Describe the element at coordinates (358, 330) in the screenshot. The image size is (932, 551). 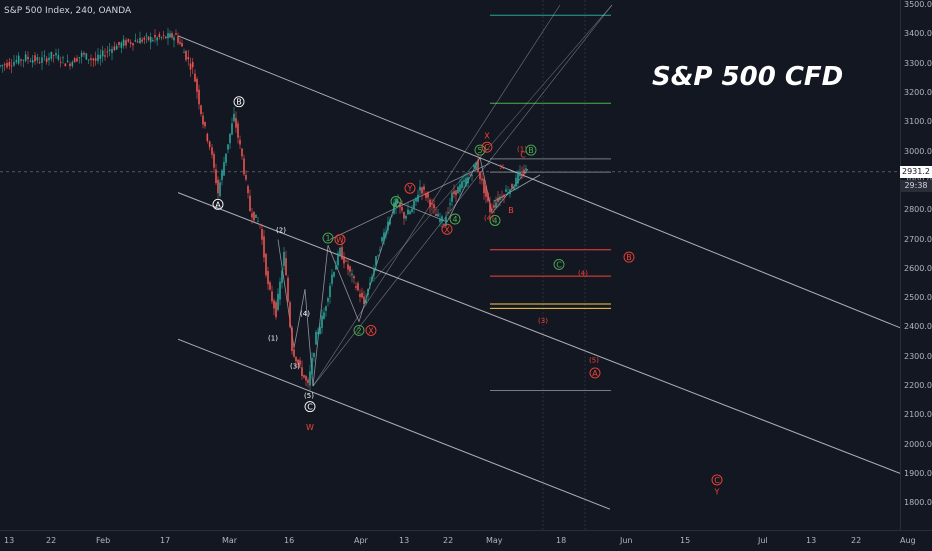
I see `wave-label-text: 2` at that location.